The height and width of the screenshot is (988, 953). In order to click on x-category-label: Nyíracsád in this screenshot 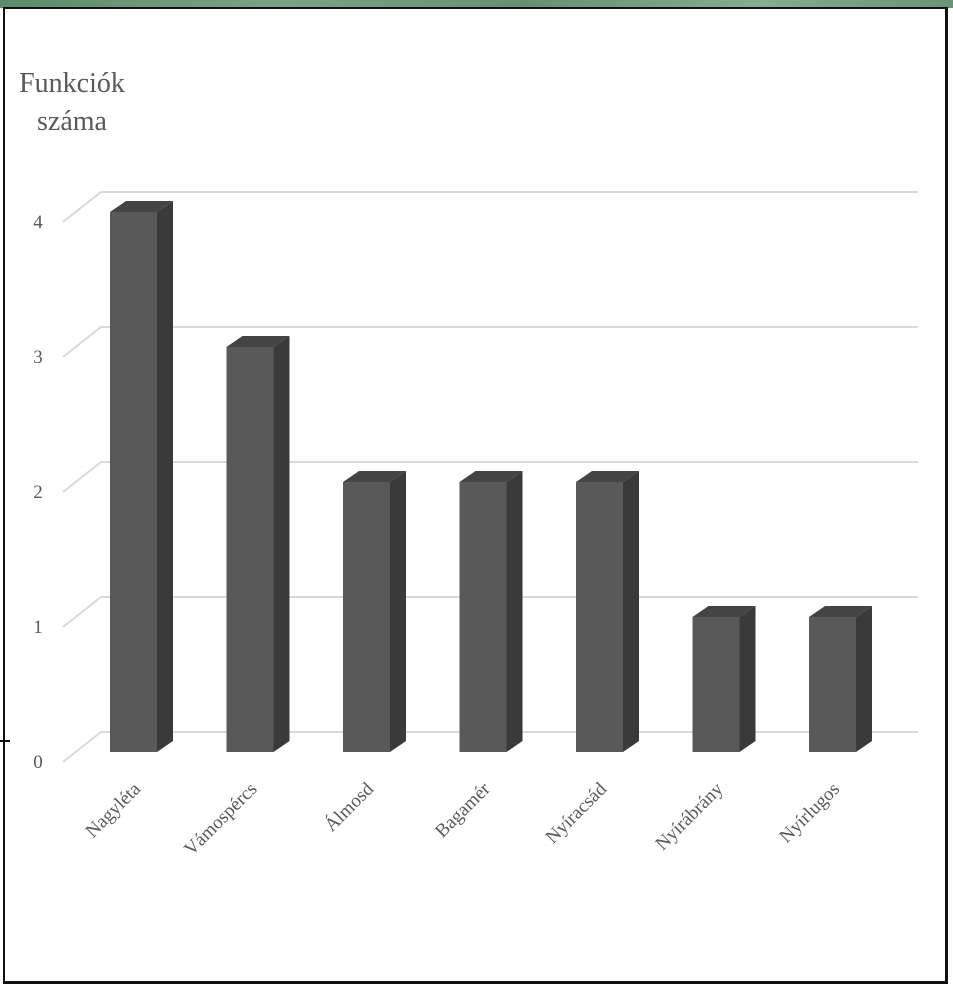, I will do `click(577, 813)`.